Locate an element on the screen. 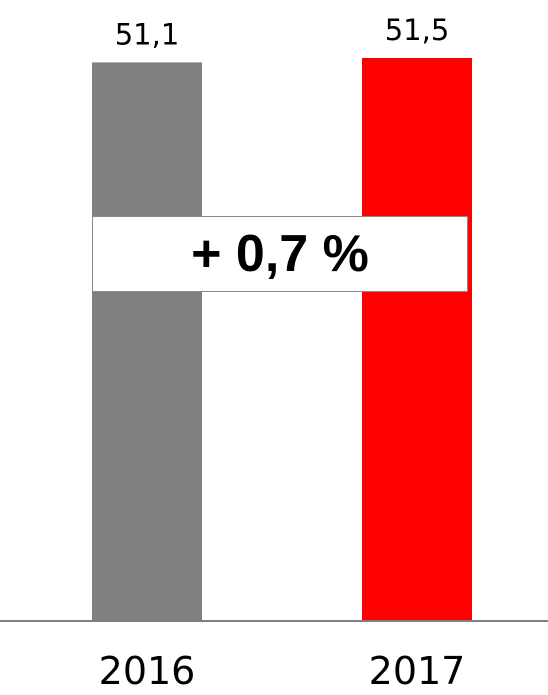 This screenshot has width=548, height=695. category-label-2017: 2017 is located at coordinates (417, 671).